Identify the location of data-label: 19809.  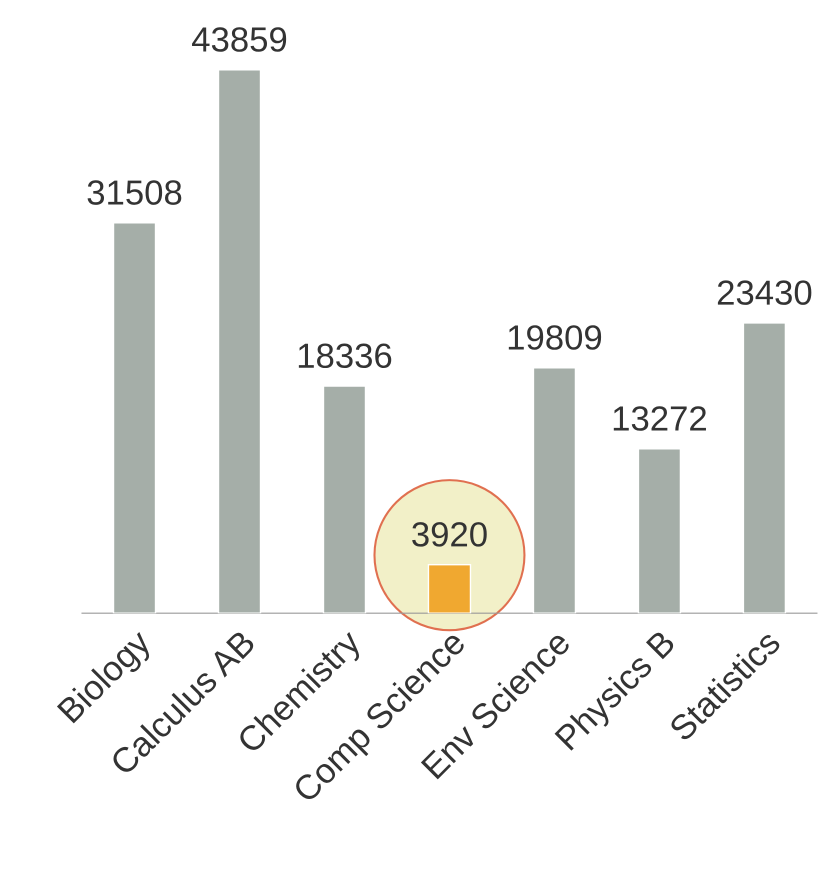
(555, 337).